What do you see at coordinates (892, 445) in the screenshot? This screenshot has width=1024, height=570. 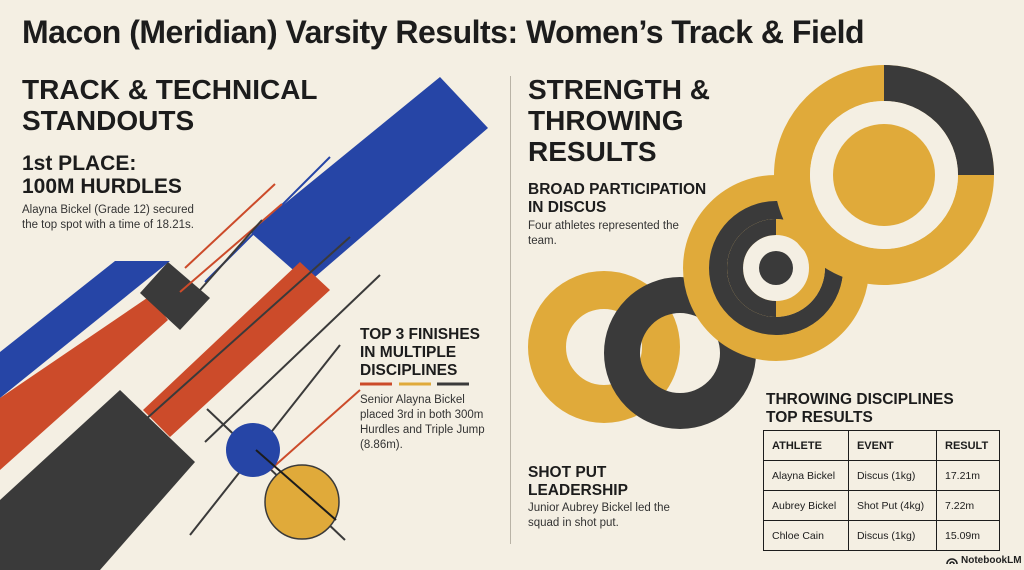 I see `table-header-event: EVENT` at bounding box center [892, 445].